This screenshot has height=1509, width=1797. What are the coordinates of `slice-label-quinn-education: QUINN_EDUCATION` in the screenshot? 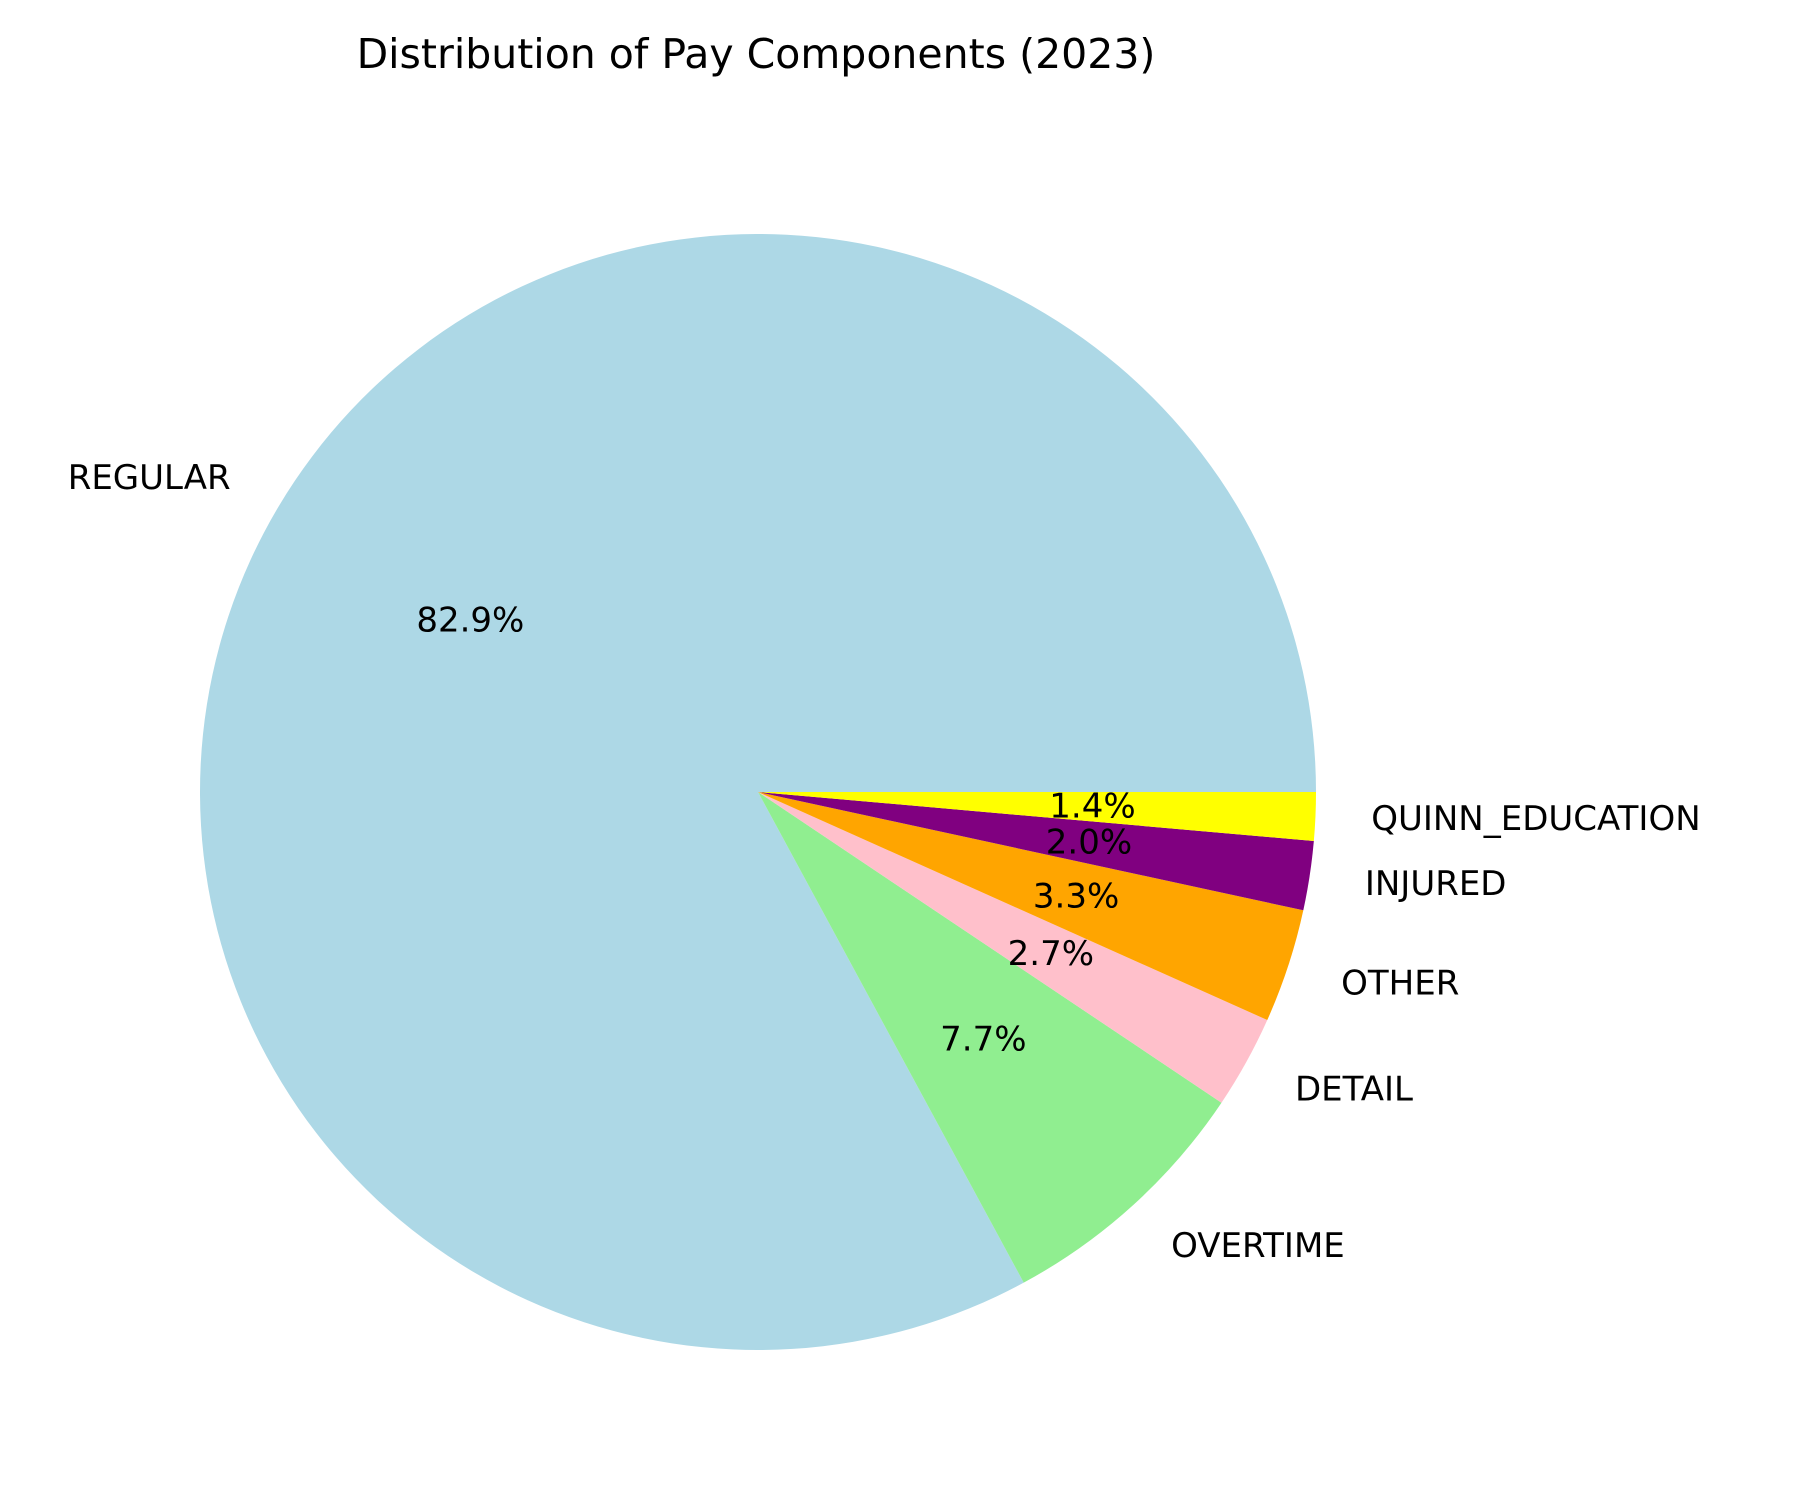 It's located at (1535, 819).